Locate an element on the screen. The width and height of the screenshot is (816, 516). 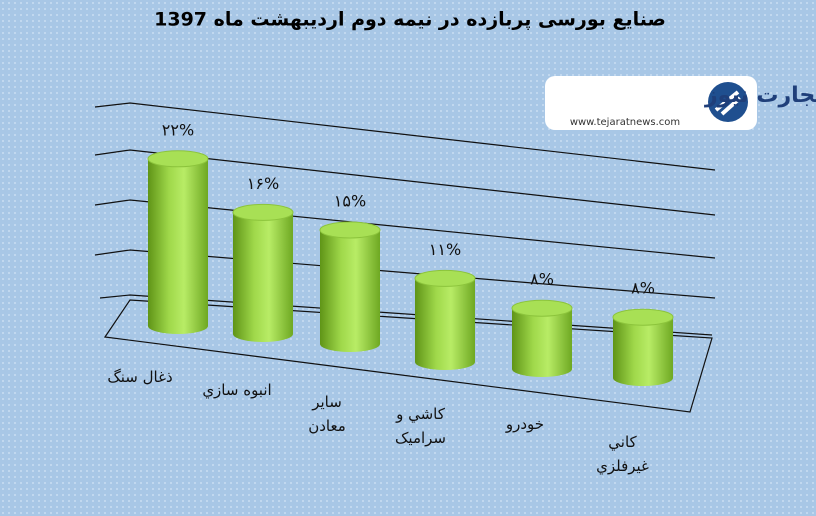
x-tick-label: كاني غيرفلزي is located at coordinates (622, 454).